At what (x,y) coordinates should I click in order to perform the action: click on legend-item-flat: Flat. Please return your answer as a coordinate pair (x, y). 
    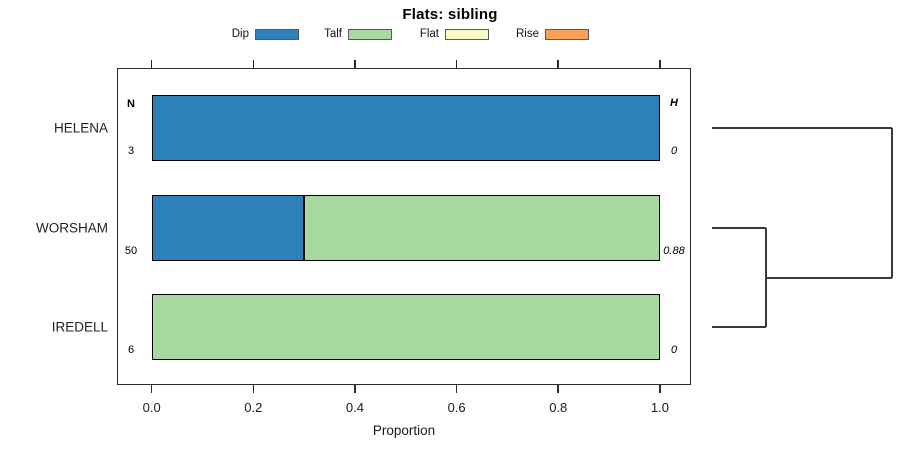
    Looking at the image, I should click on (449, 34).